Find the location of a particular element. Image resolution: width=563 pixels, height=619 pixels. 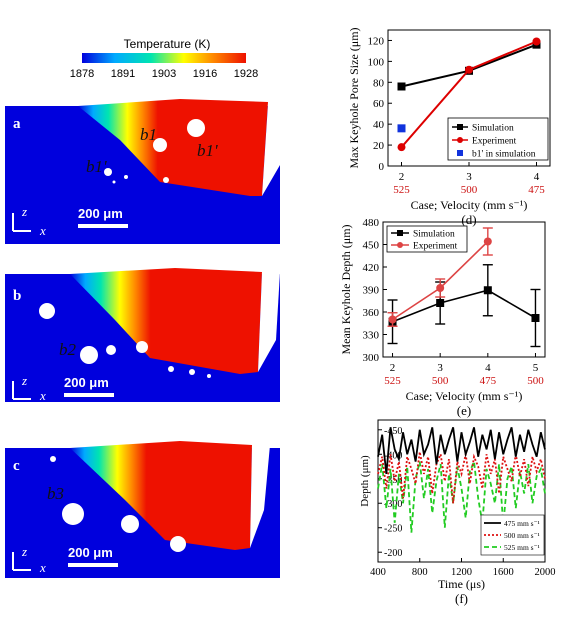

colorbar-tick: 1891 is located at coordinates (123, 74).